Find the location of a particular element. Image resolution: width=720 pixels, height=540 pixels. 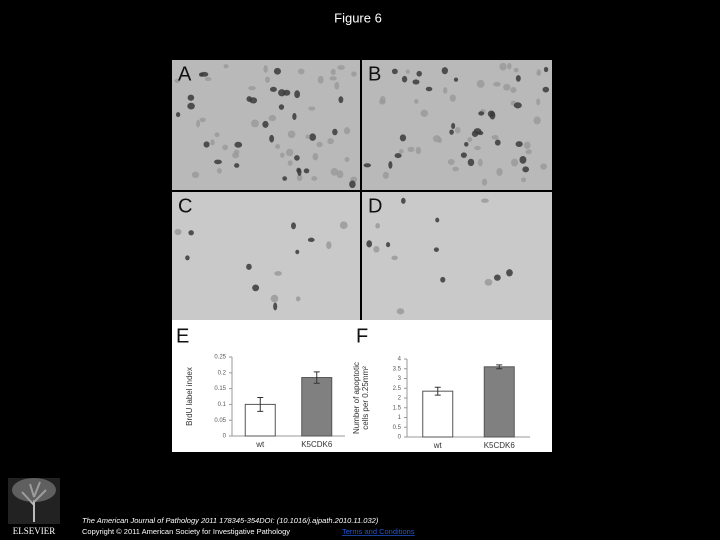

y-tick-label: 0.25 is located at coordinates (220, 358).